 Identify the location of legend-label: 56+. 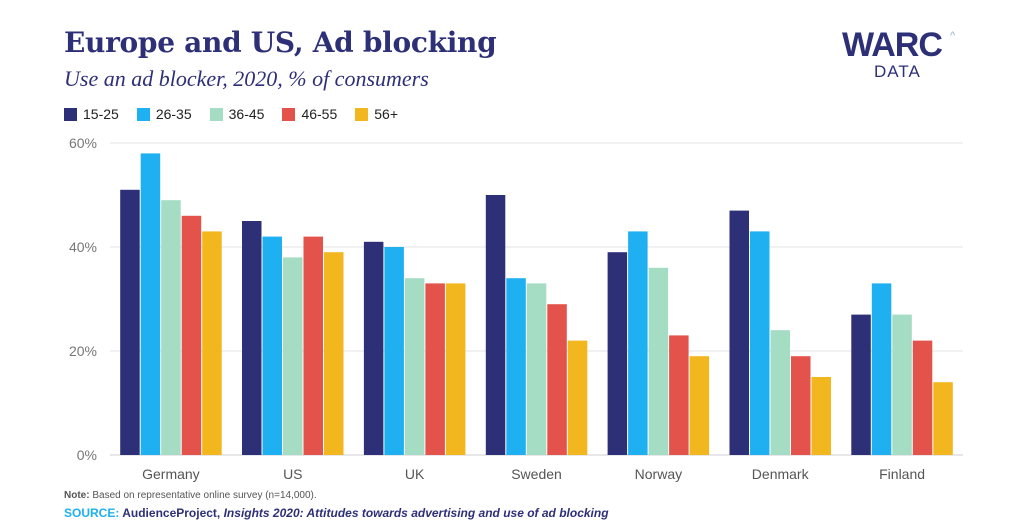
(386, 114).